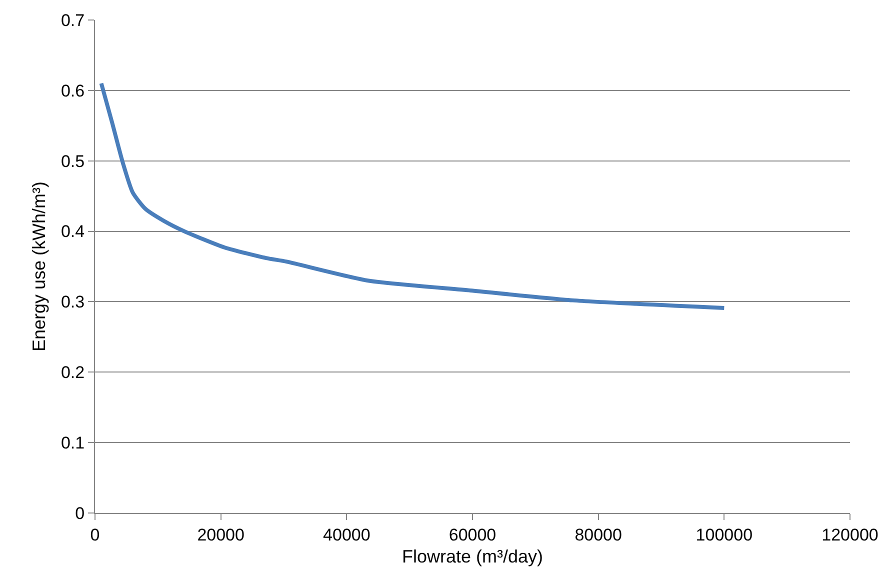  Describe the element at coordinates (598, 534) in the screenshot. I see `x-tick-label: 80000` at that location.